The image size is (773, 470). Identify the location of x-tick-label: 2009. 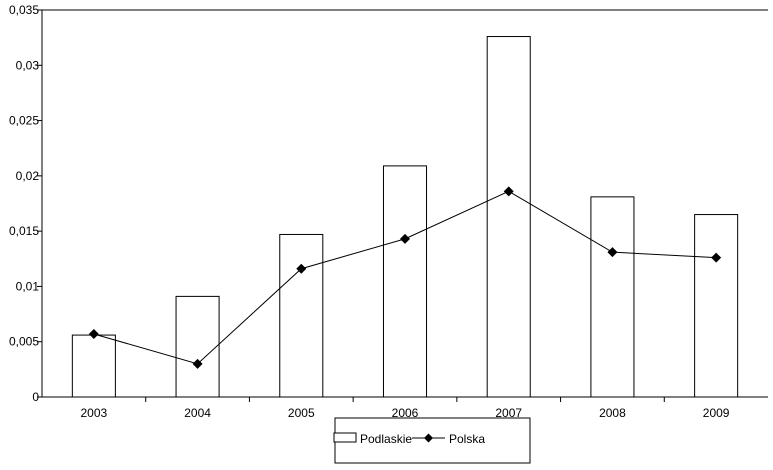
(716, 413).